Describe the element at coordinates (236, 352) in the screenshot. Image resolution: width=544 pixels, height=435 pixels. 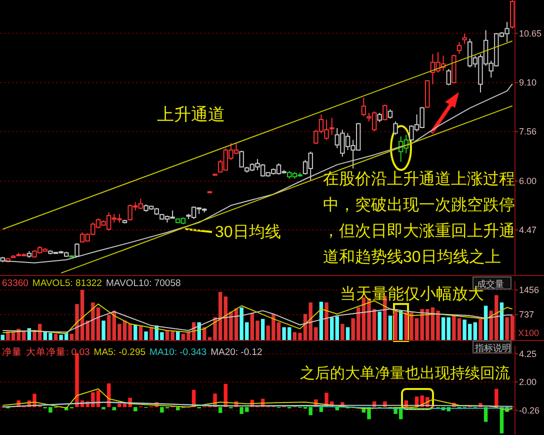
I see `annotation: MA20: -0.12` at that location.